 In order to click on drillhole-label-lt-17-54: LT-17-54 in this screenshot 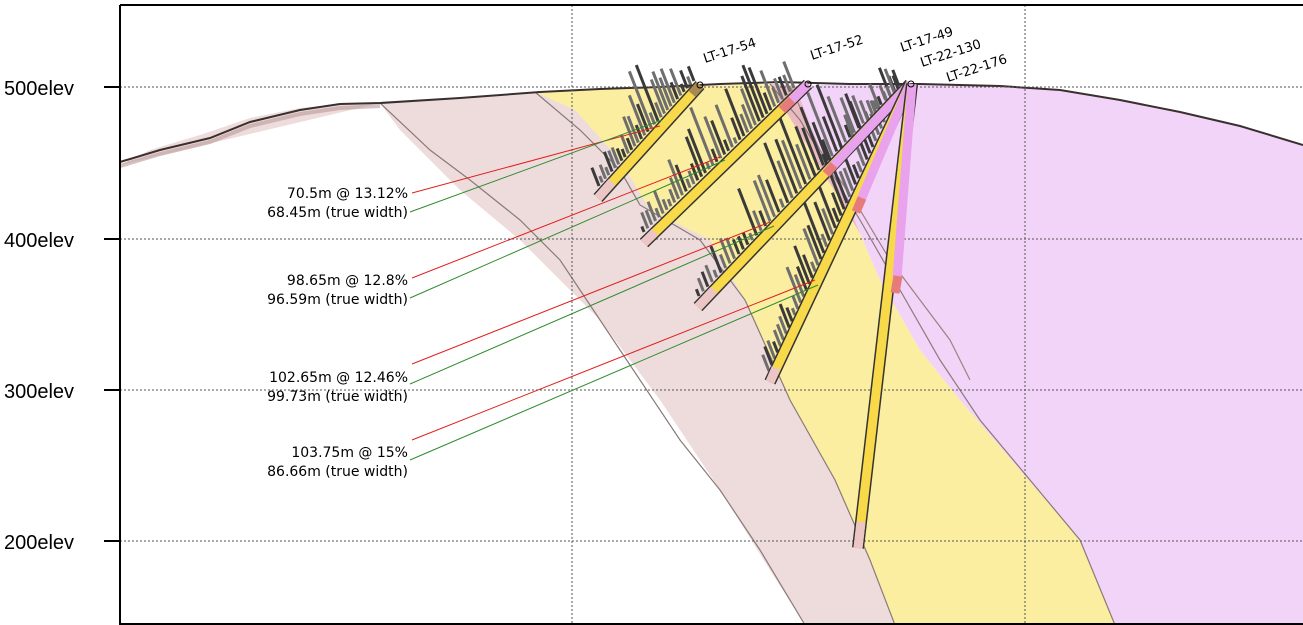, I will do `click(730, 51)`.